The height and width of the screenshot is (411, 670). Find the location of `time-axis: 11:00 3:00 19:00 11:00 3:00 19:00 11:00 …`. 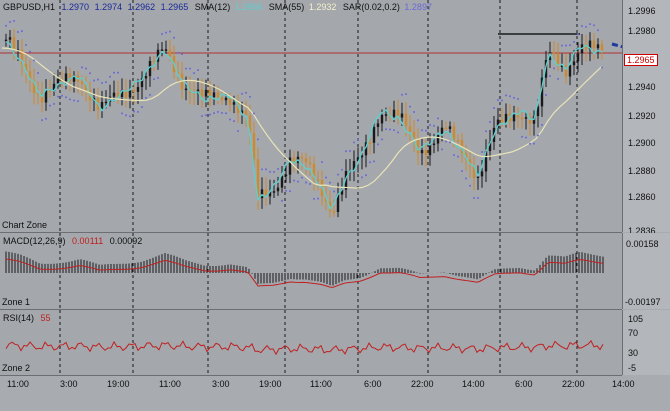

time-axis: 11:00 3:00 19:00 11:00 3:00 19:00 11:00 … is located at coordinates (335, 393).